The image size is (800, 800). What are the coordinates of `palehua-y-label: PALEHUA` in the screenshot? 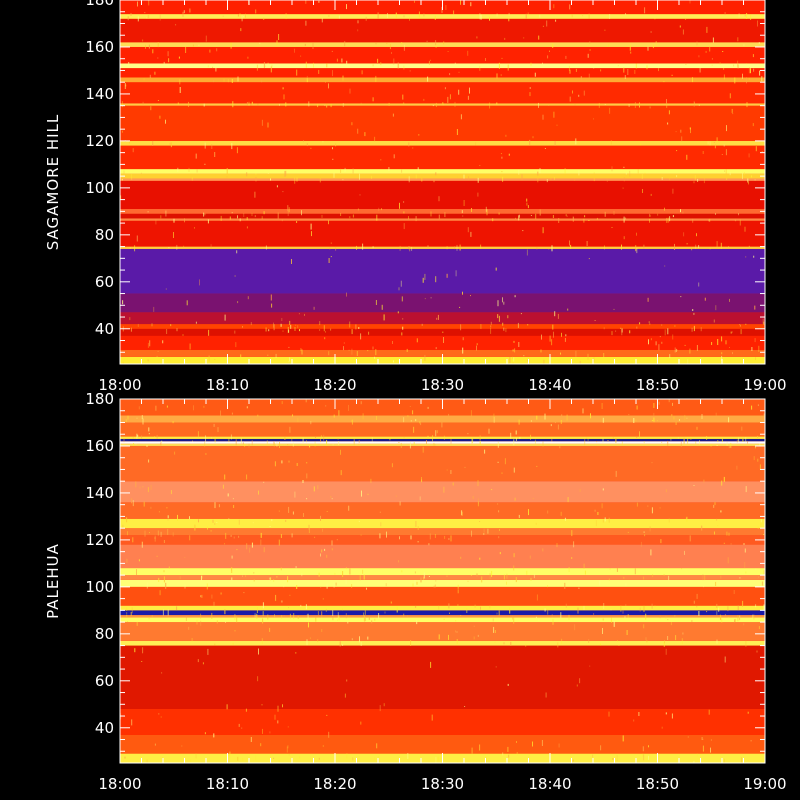 It's located at (53, 581).